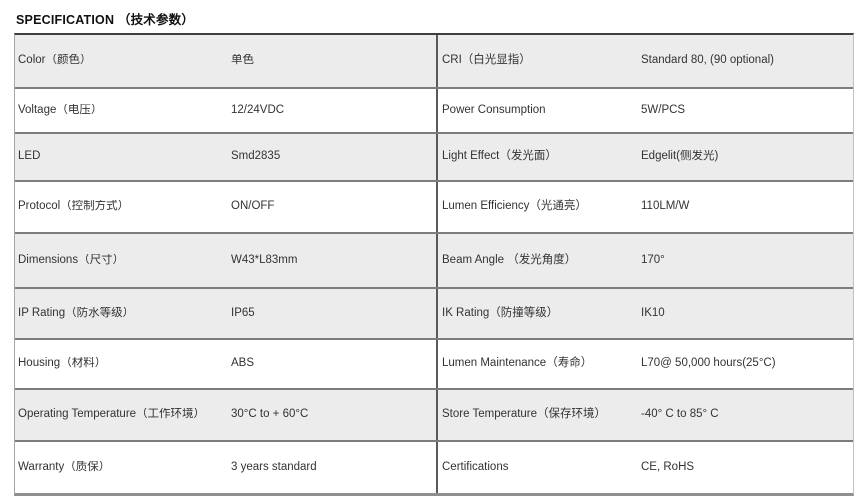 This screenshot has width=860, height=498. What do you see at coordinates (105, 20) in the screenshot?
I see `page-title: SPECIFICATION （技术参数）` at bounding box center [105, 20].